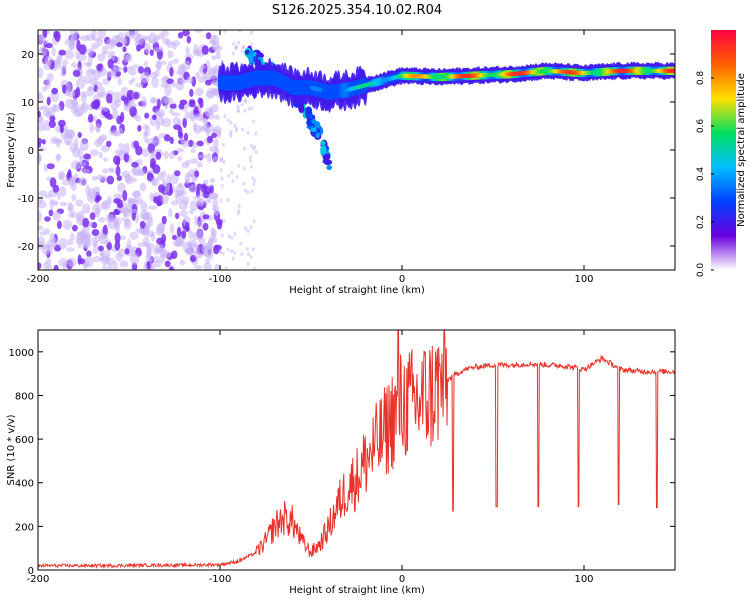 Image resolution: width=750 pixels, height=600 pixels. I want to click on x-tick-label: 0, so click(402, 579).